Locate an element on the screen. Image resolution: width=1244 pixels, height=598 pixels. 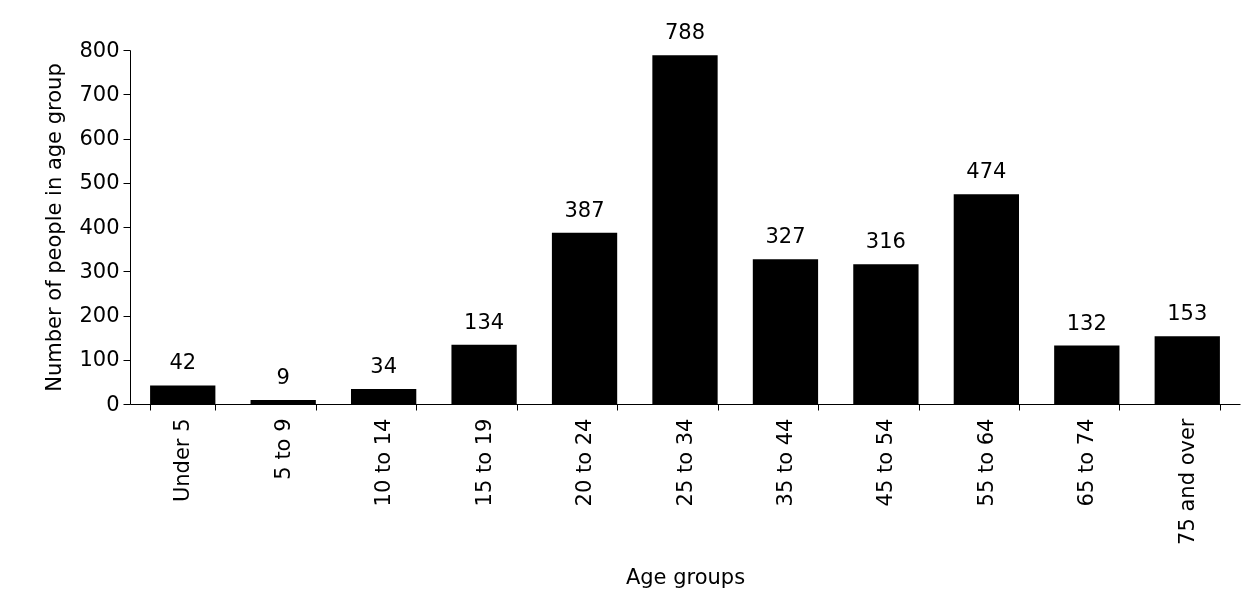
y-tick-label: 700 is located at coordinates (99, 93).